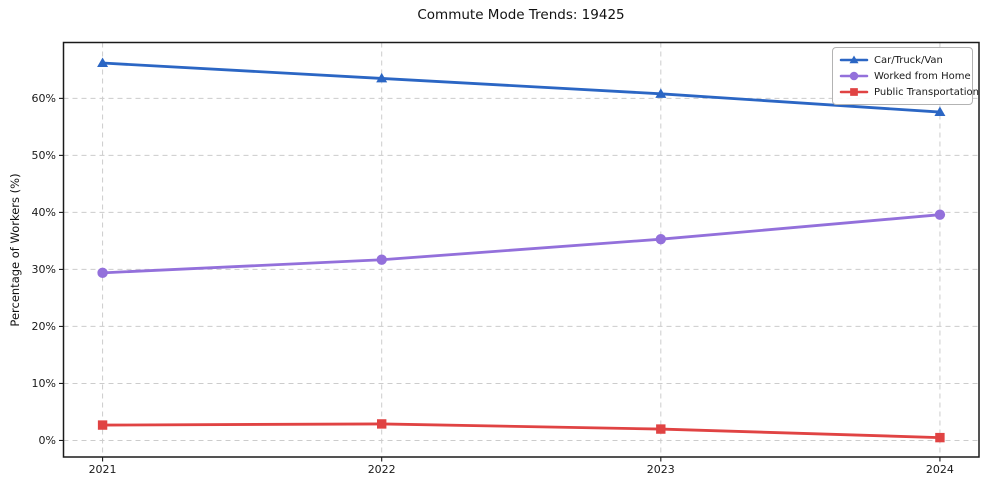  Describe the element at coordinates (43, 98) in the screenshot. I see `y-tick-label: 60%` at that location.